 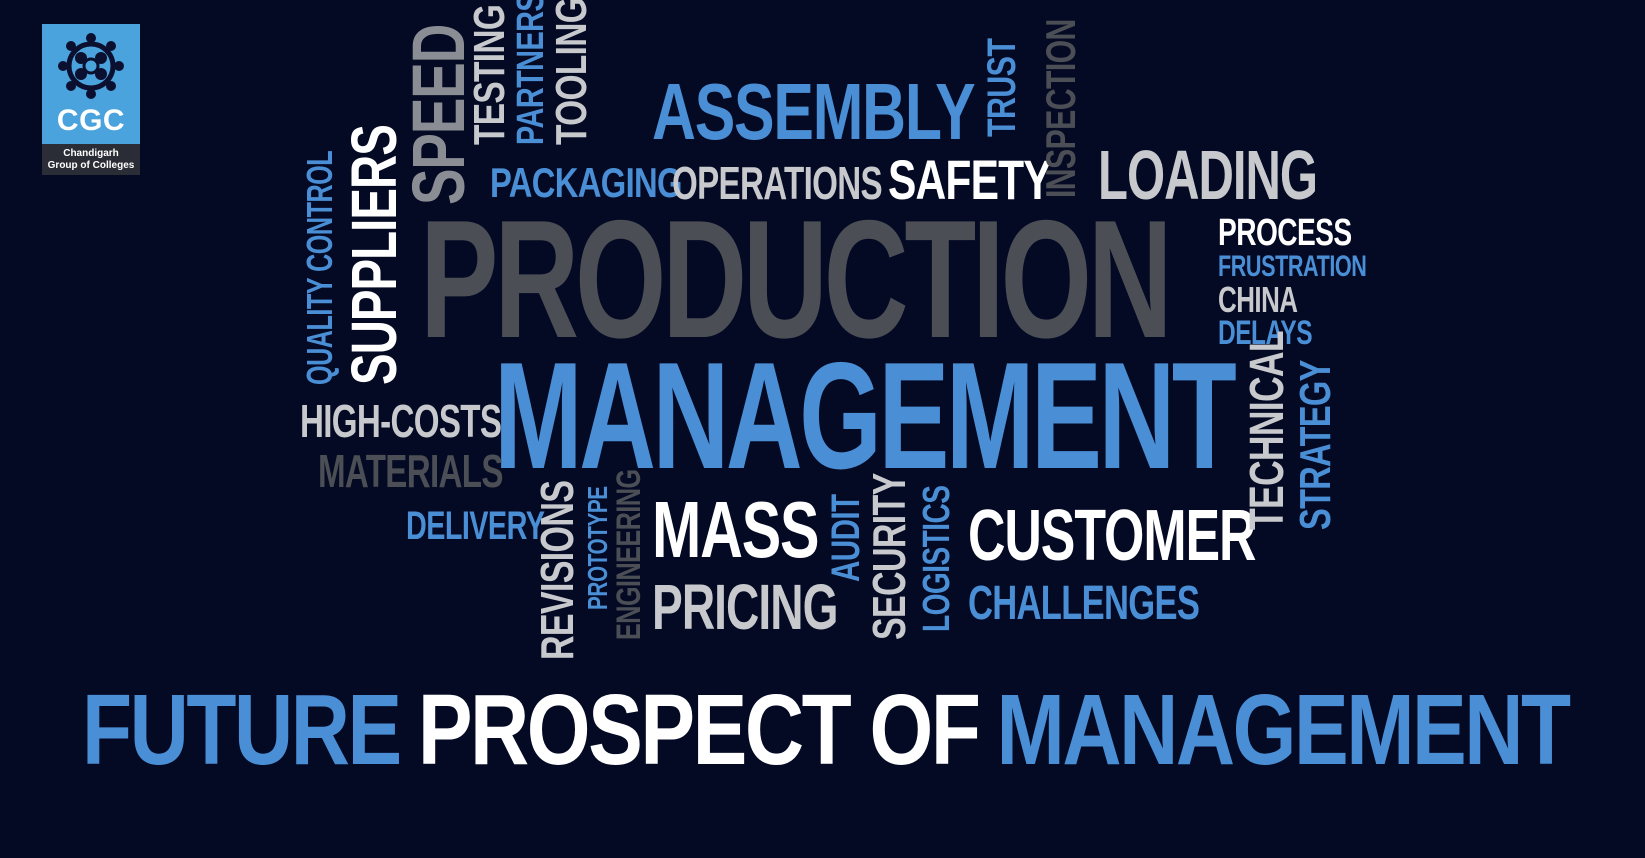 What do you see at coordinates (1002, 87) in the screenshot?
I see `word-trust: TRUST` at bounding box center [1002, 87].